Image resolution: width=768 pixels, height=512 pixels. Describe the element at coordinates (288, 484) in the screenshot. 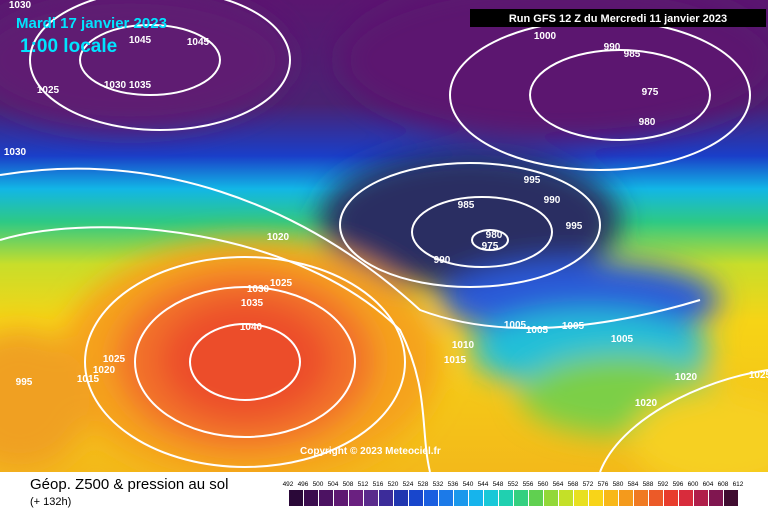

I see `colorbar-label: 492` at that location.